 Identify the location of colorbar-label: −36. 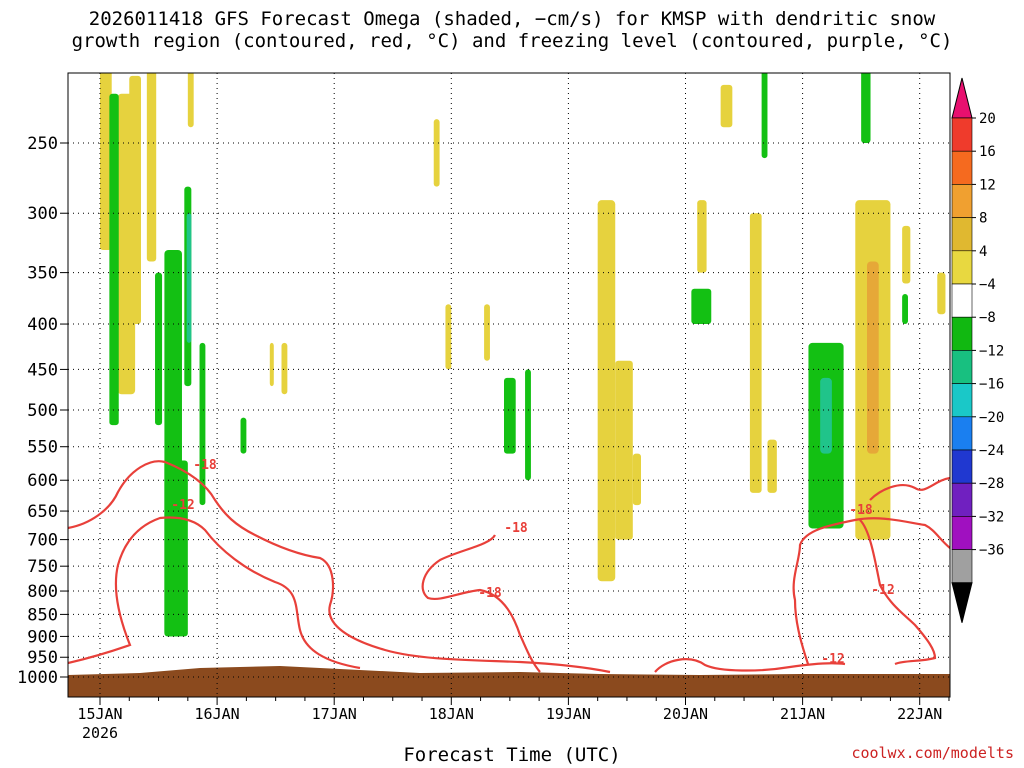
(991, 551).